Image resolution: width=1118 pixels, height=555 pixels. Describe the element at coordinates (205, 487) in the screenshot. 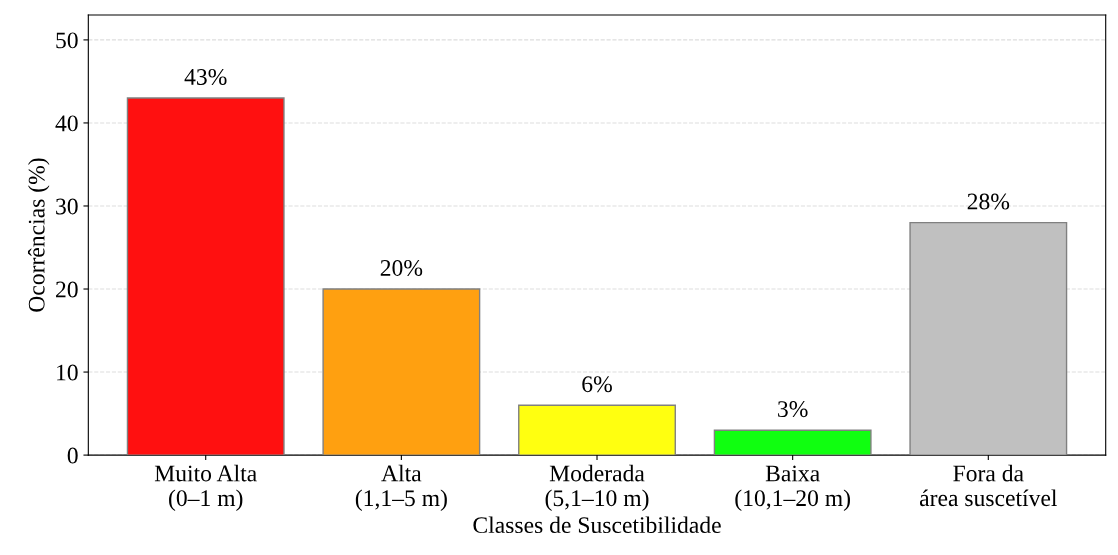

I see `x-tick-label: Muito Alta (0–1 m)` at that location.